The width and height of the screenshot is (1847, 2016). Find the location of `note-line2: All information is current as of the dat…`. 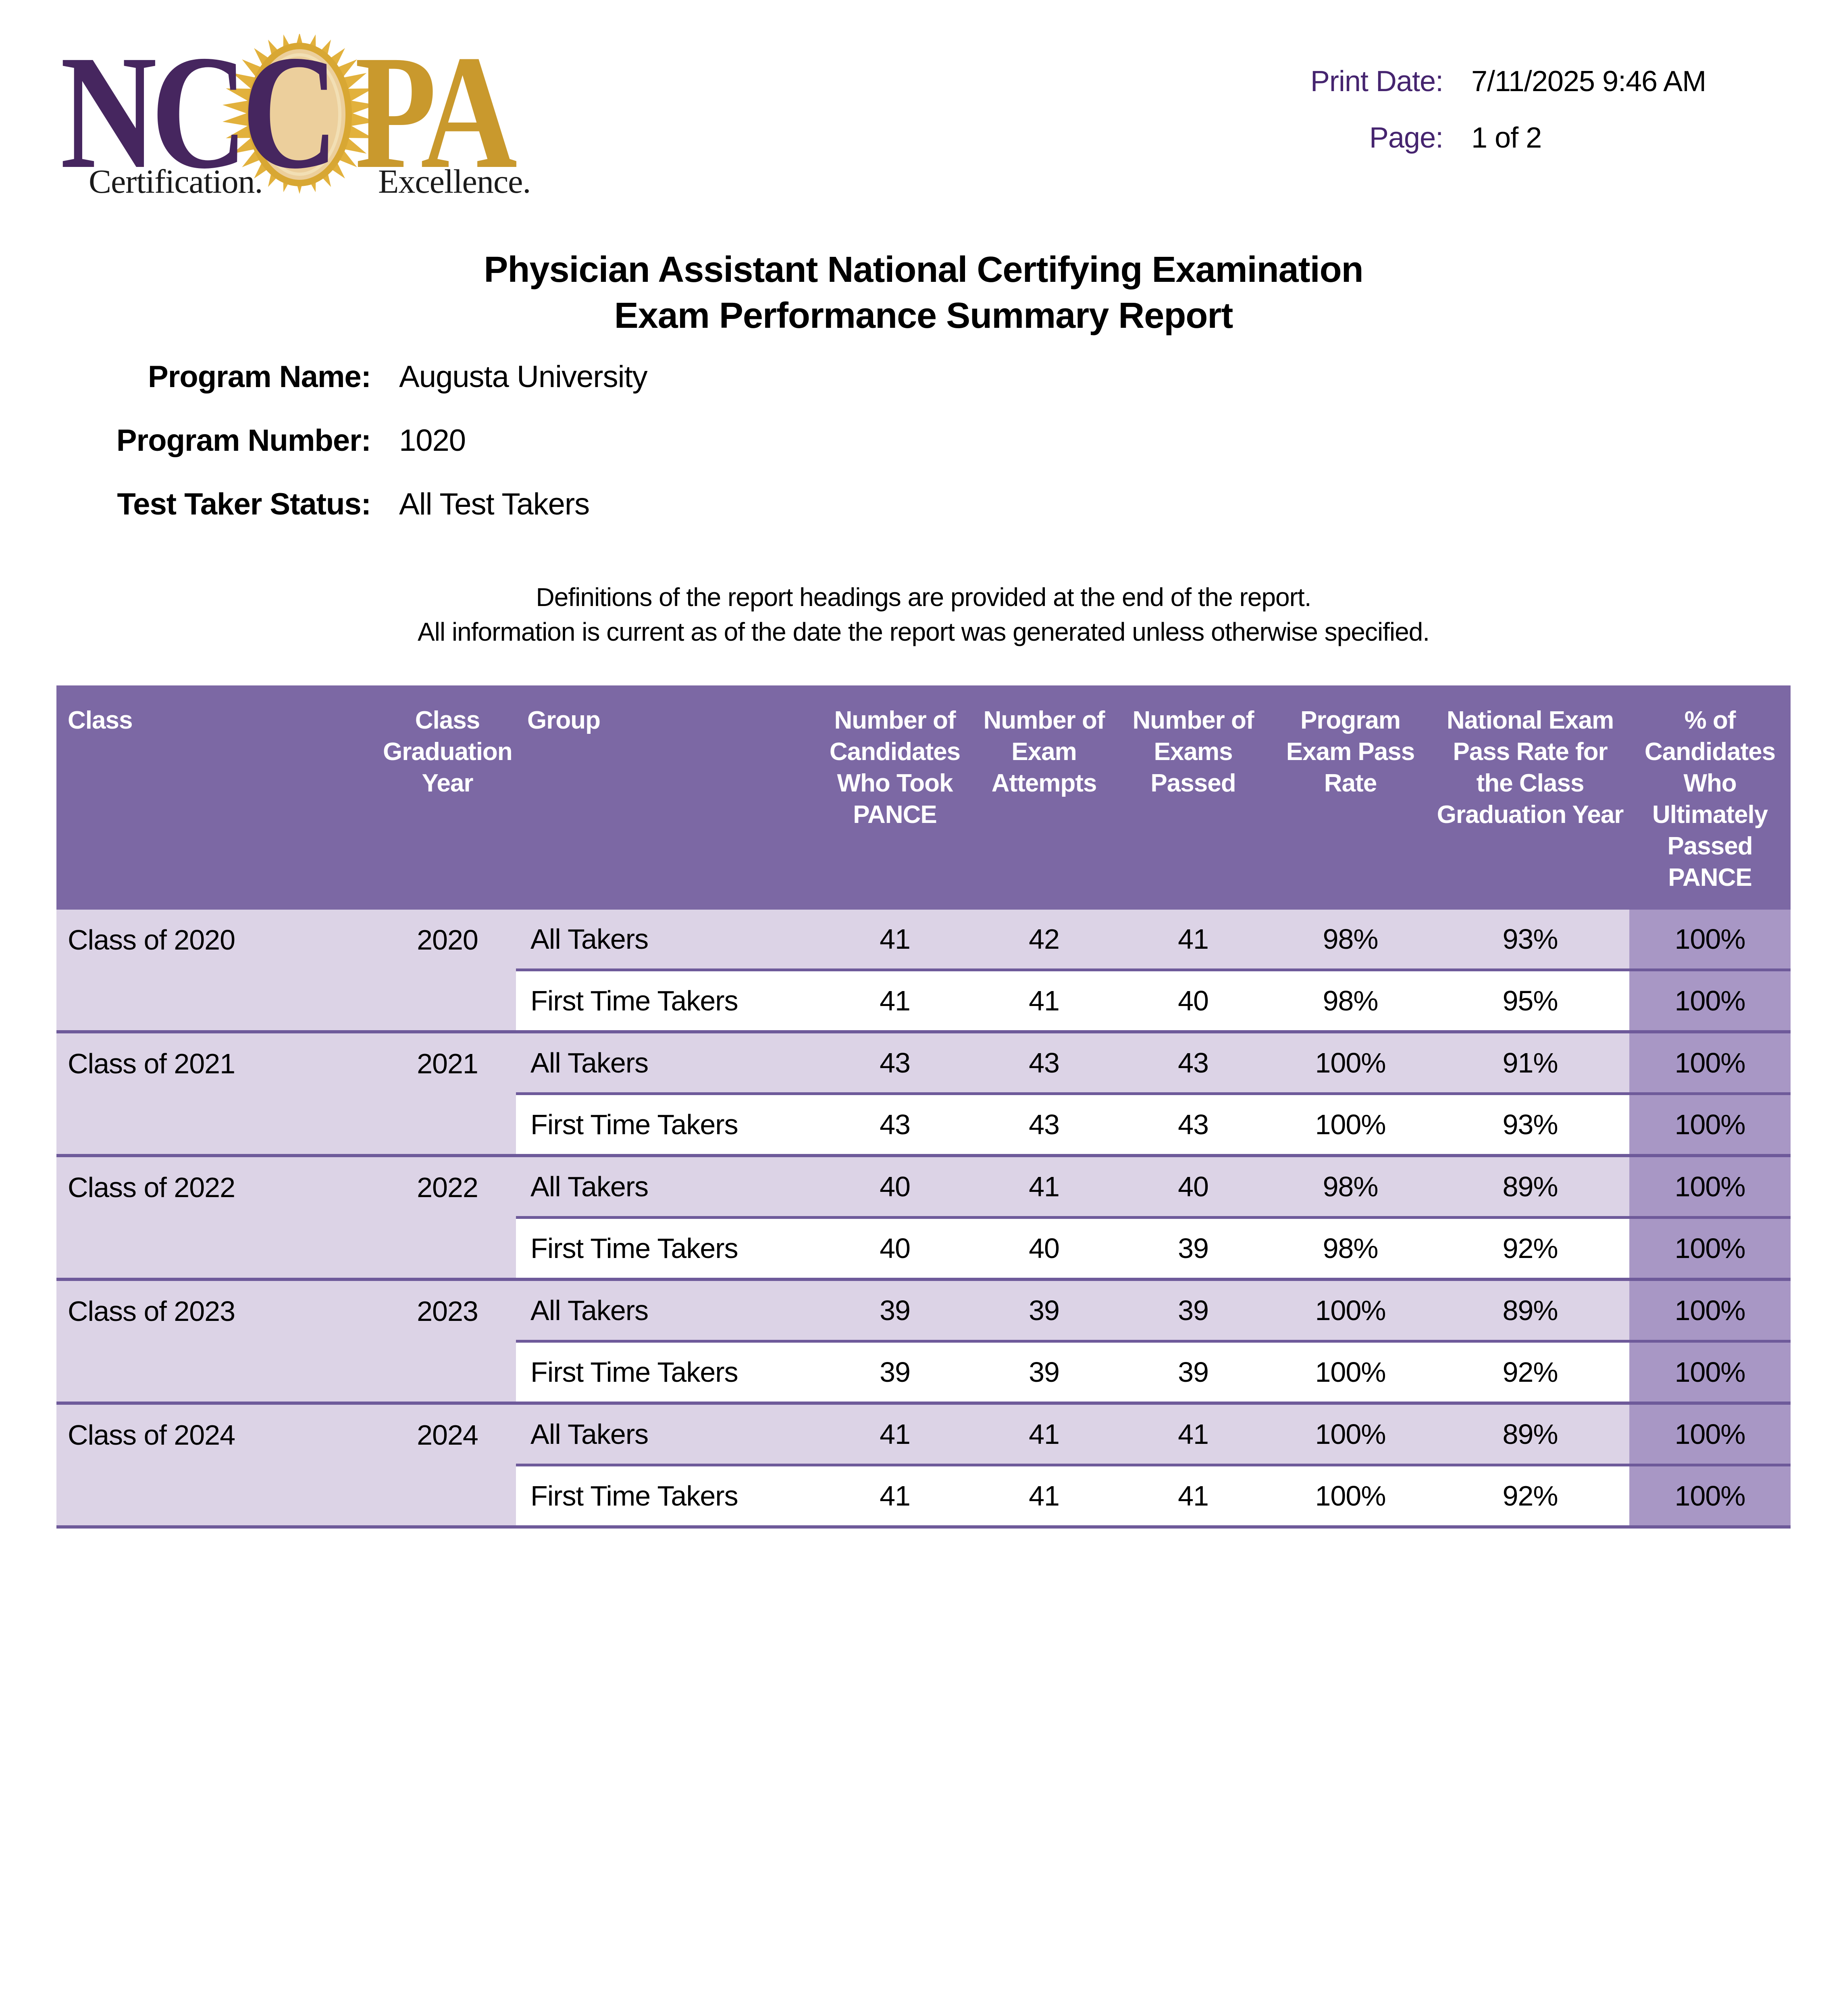

note-line2: All information is current as of the dat… is located at coordinates (923, 631).